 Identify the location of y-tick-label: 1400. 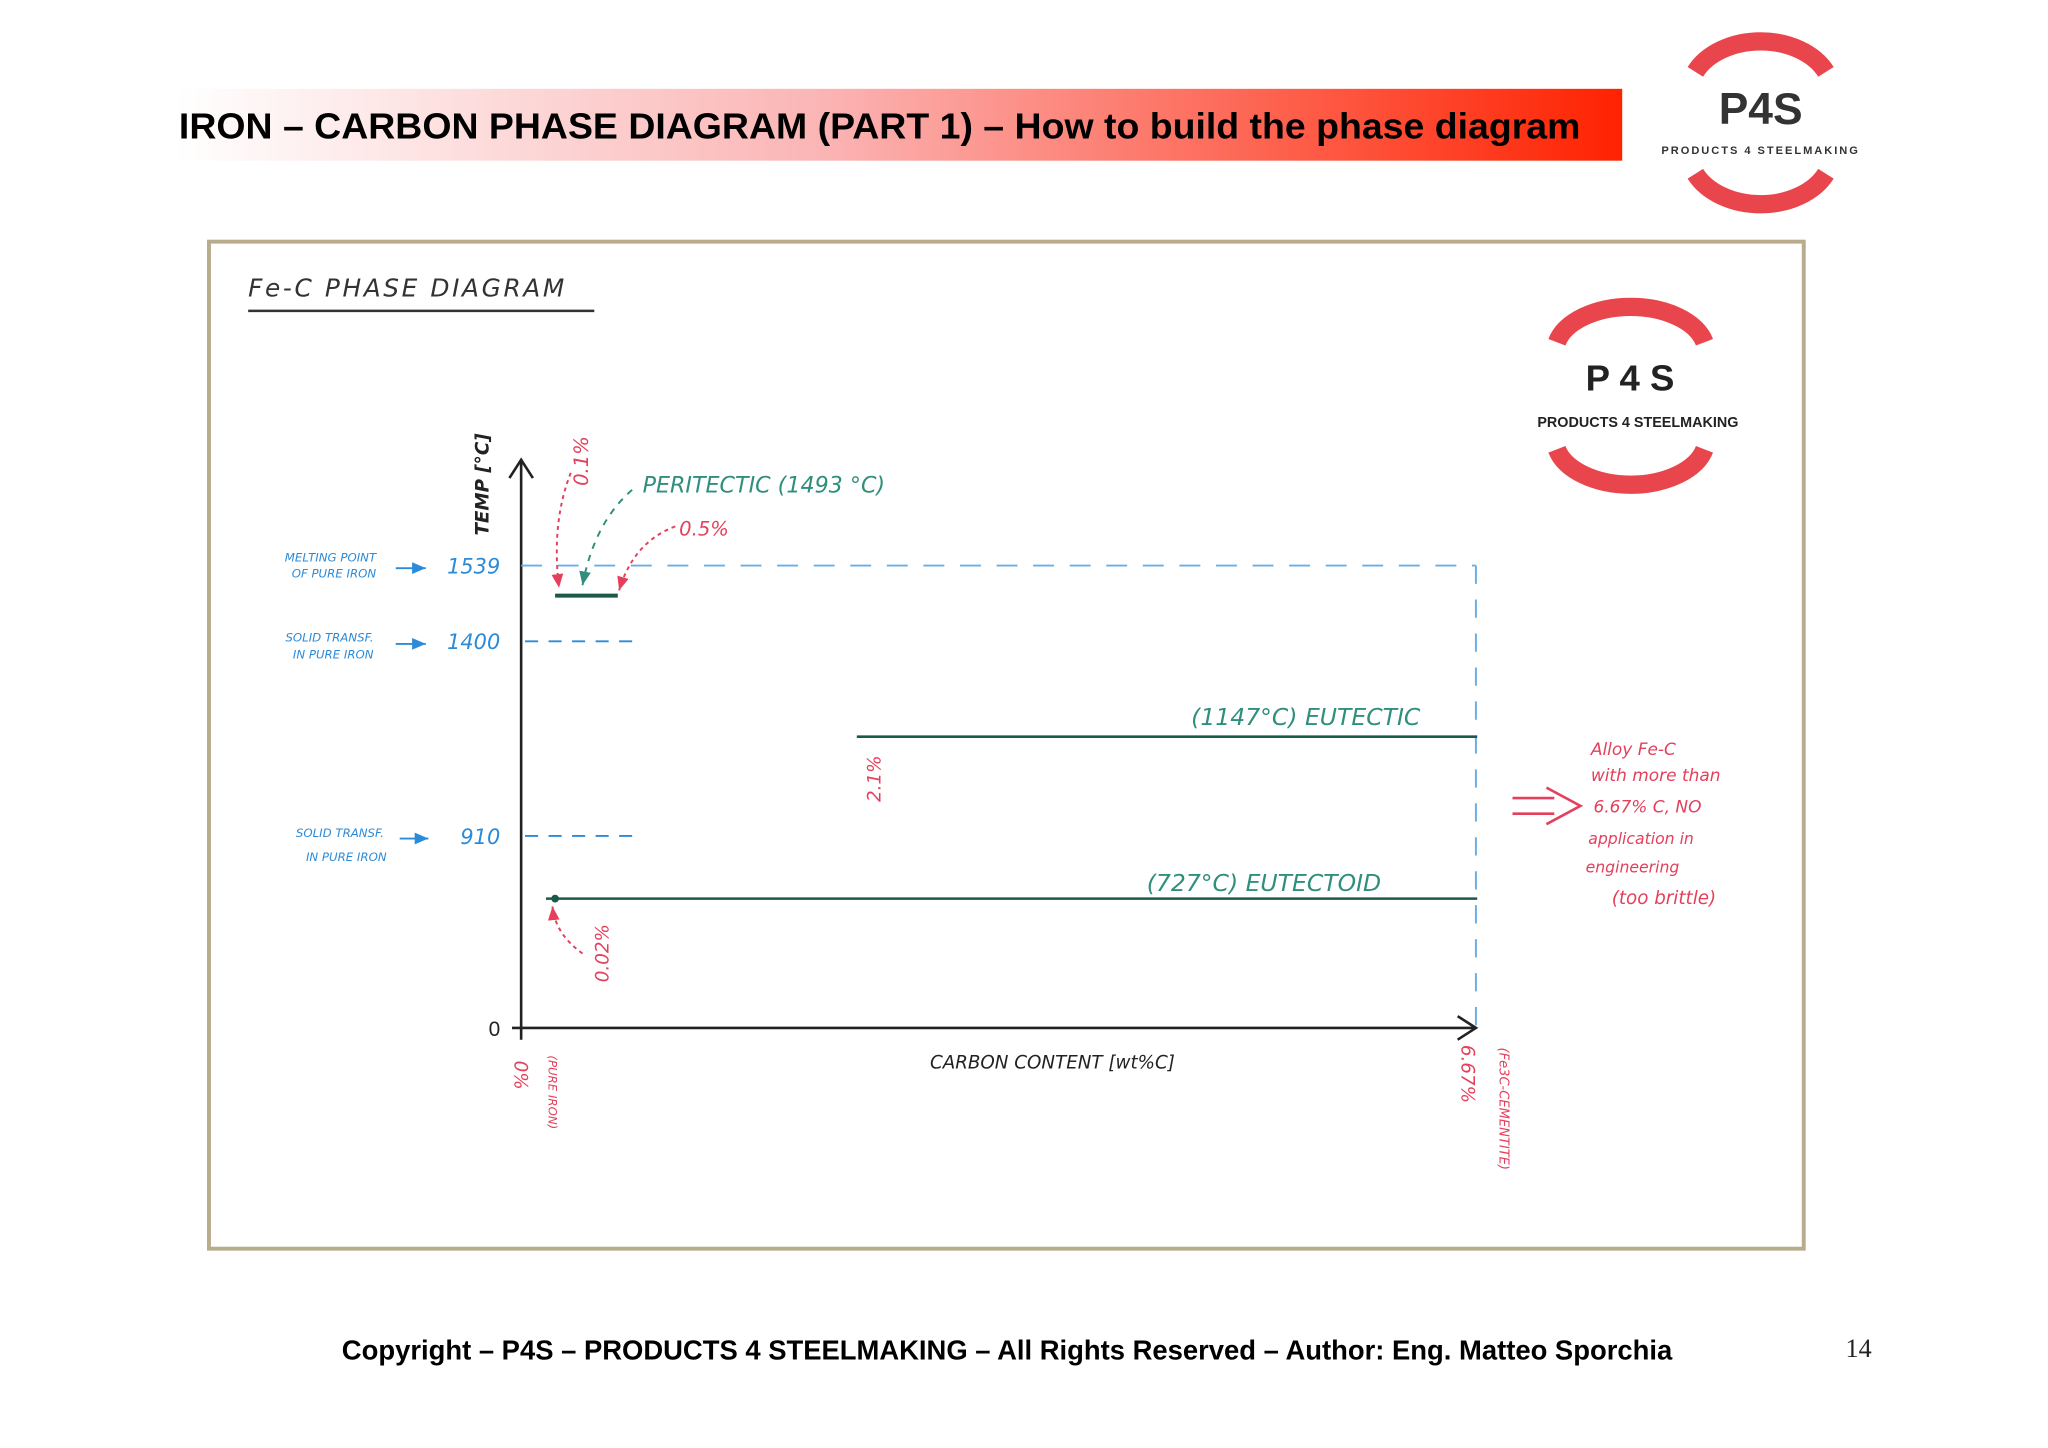
(473, 642).